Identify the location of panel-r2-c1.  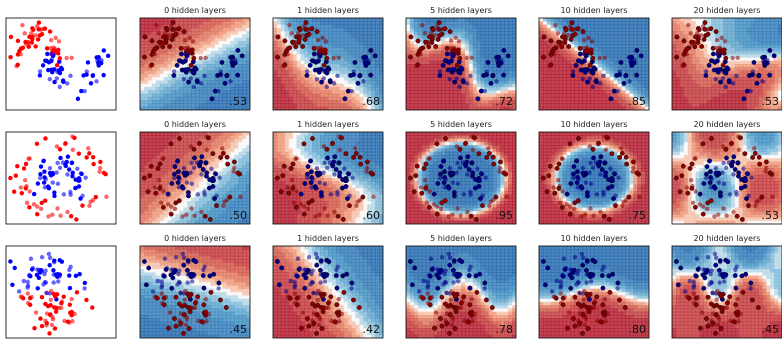
(61, 178).